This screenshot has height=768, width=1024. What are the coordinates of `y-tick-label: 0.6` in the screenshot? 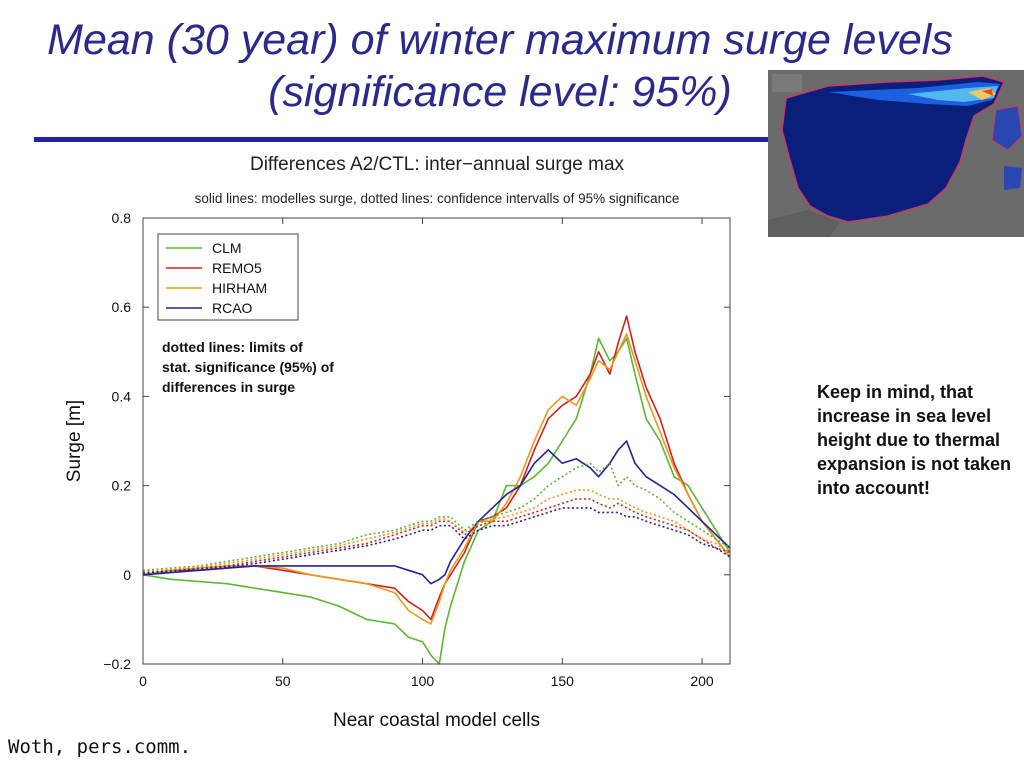 It's located at (122, 307).